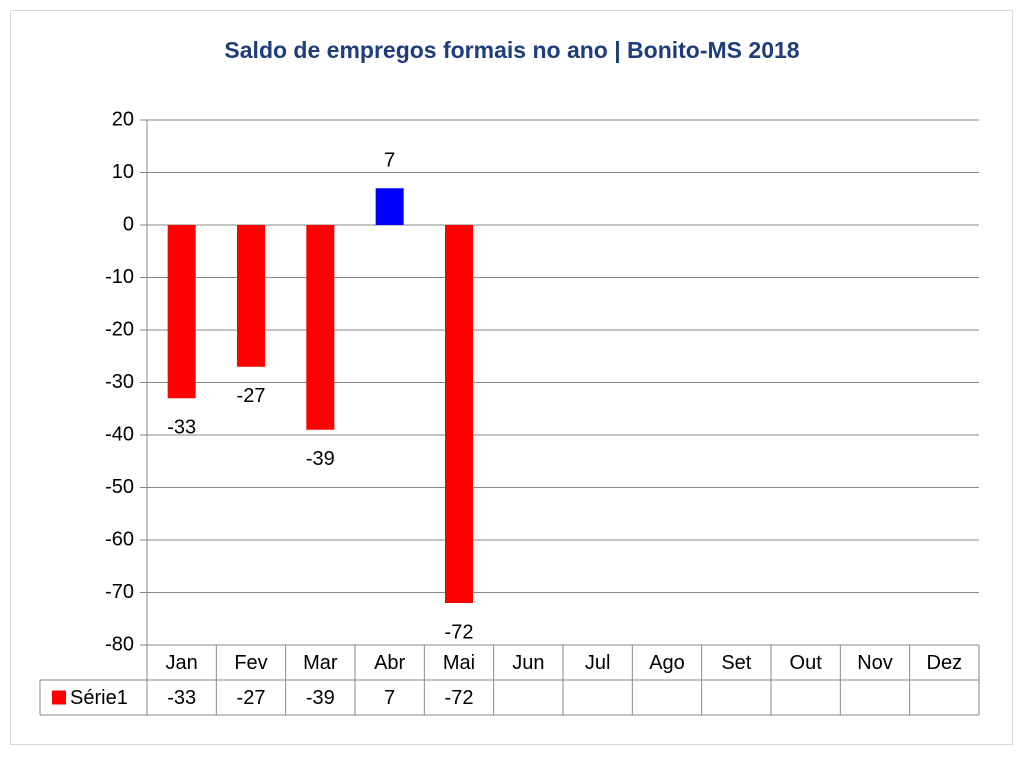 This screenshot has height=765, width=1024. Describe the element at coordinates (119, 382) in the screenshot. I see `y-tick-label: -30` at that location.